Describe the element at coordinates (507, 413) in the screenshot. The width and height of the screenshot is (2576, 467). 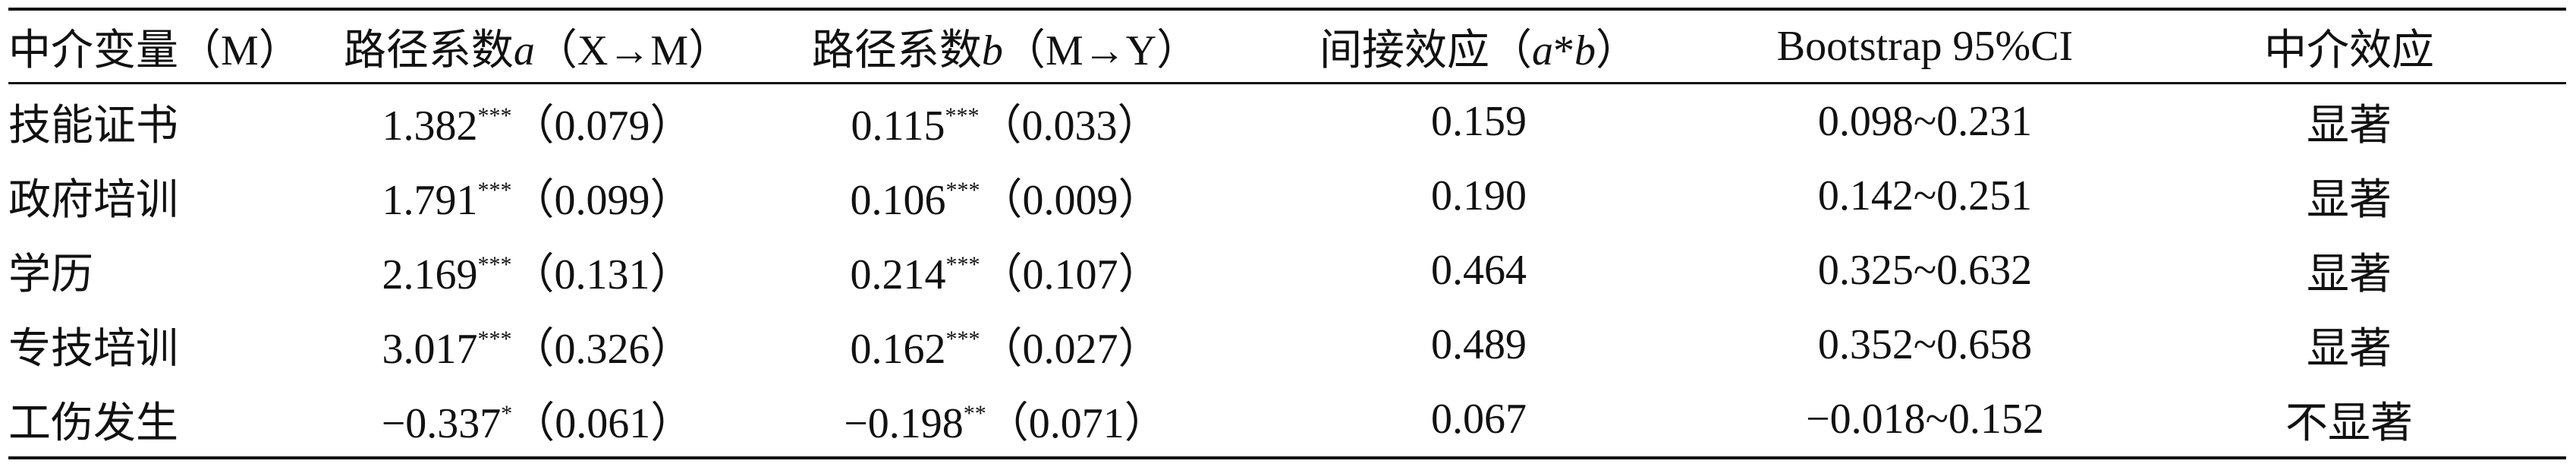
I see `significance: *` at that location.